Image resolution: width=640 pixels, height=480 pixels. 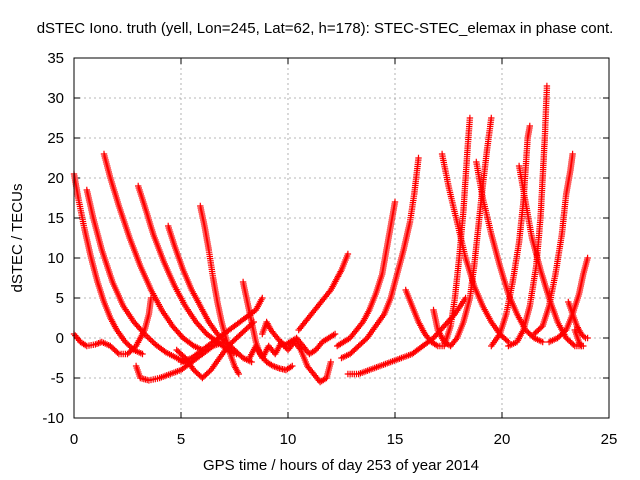 What do you see at coordinates (55, 58) in the screenshot?
I see `y-tick-label: 35` at bounding box center [55, 58].